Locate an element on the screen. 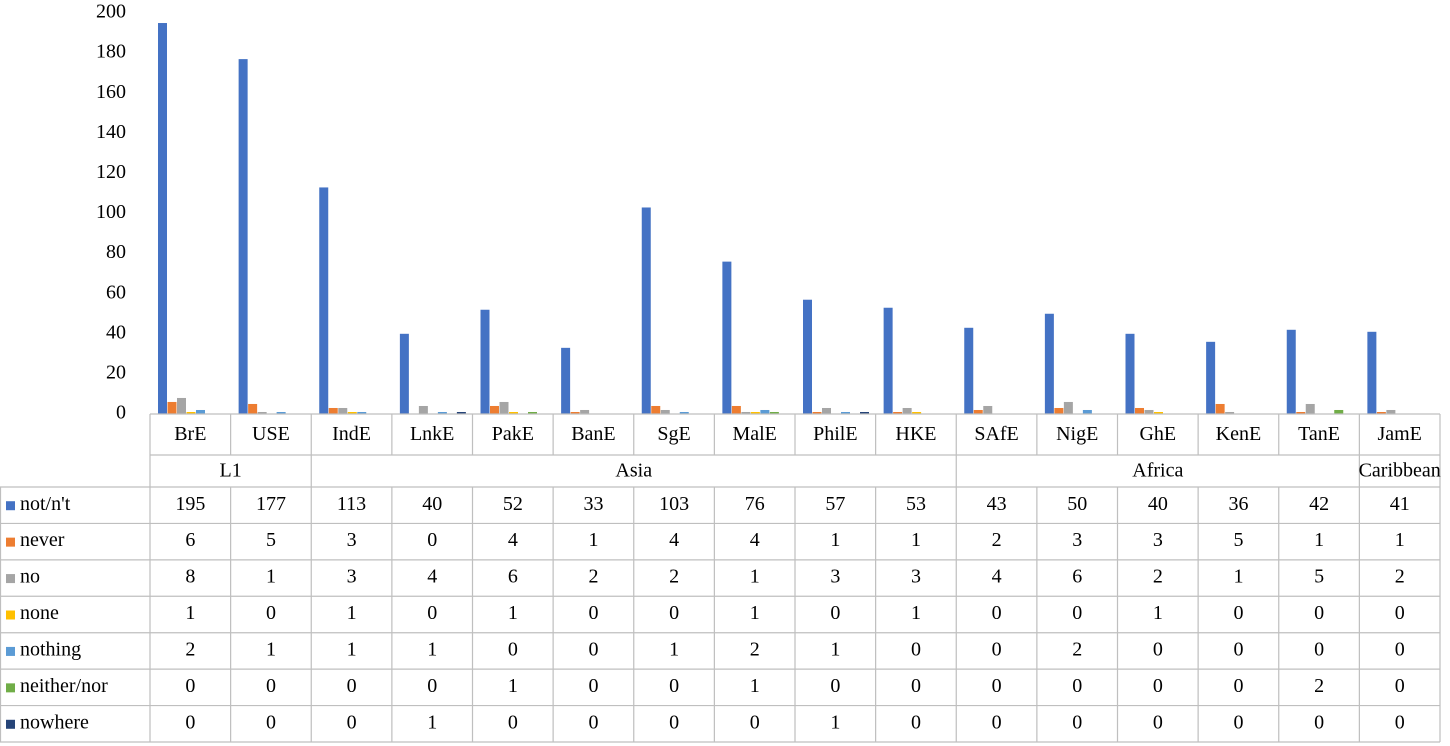 The width and height of the screenshot is (1450, 746). table-value: 57 is located at coordinates (835, 504).